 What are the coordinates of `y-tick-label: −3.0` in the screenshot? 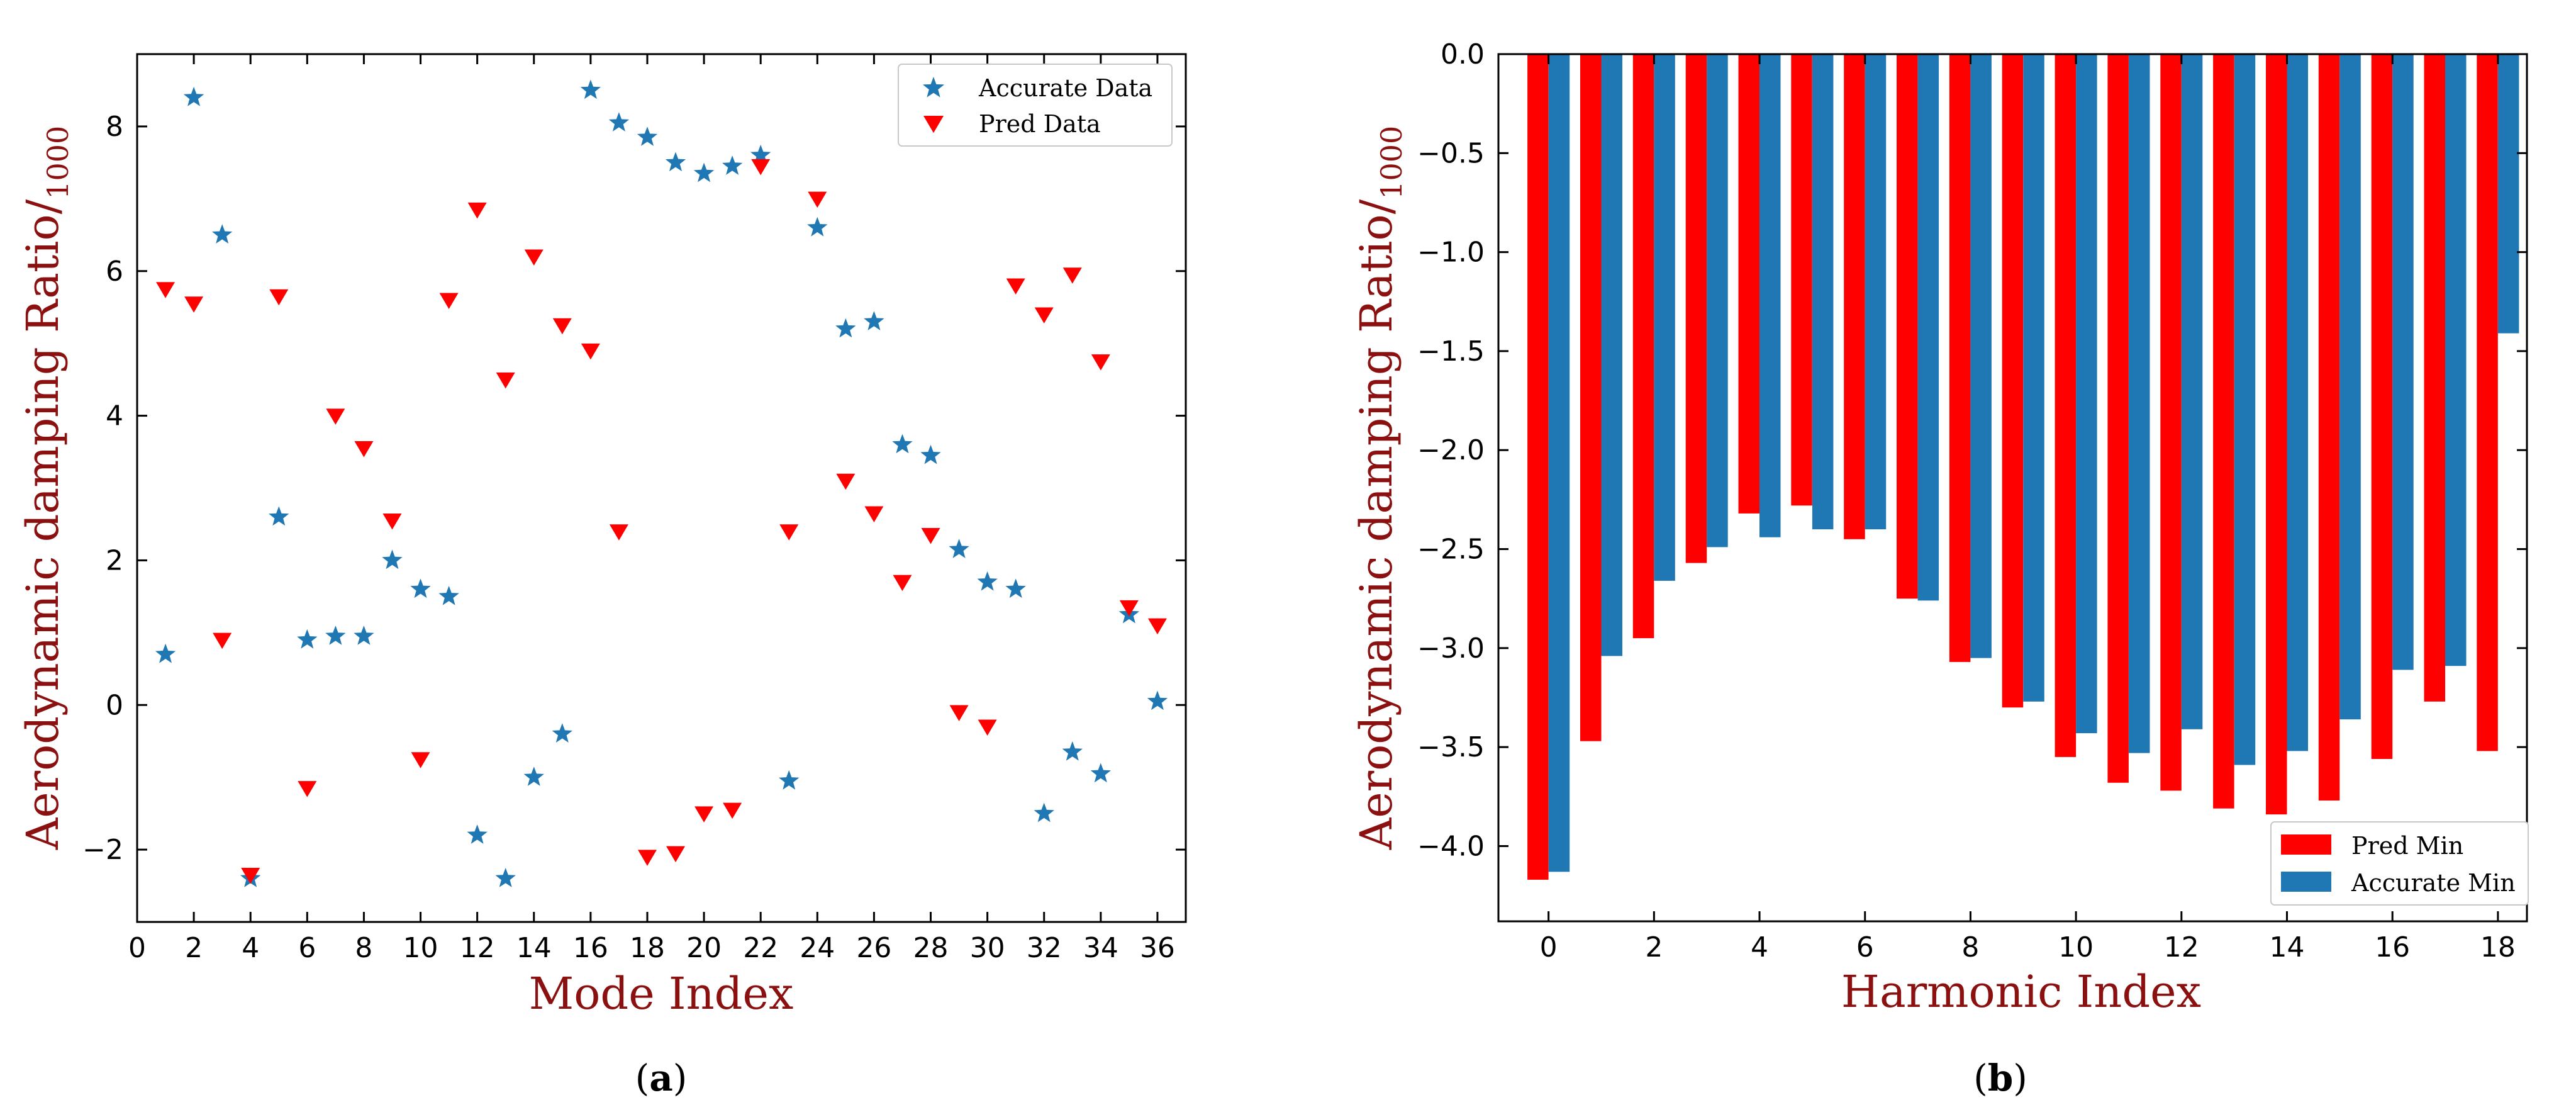 It's located at (1451, 648).